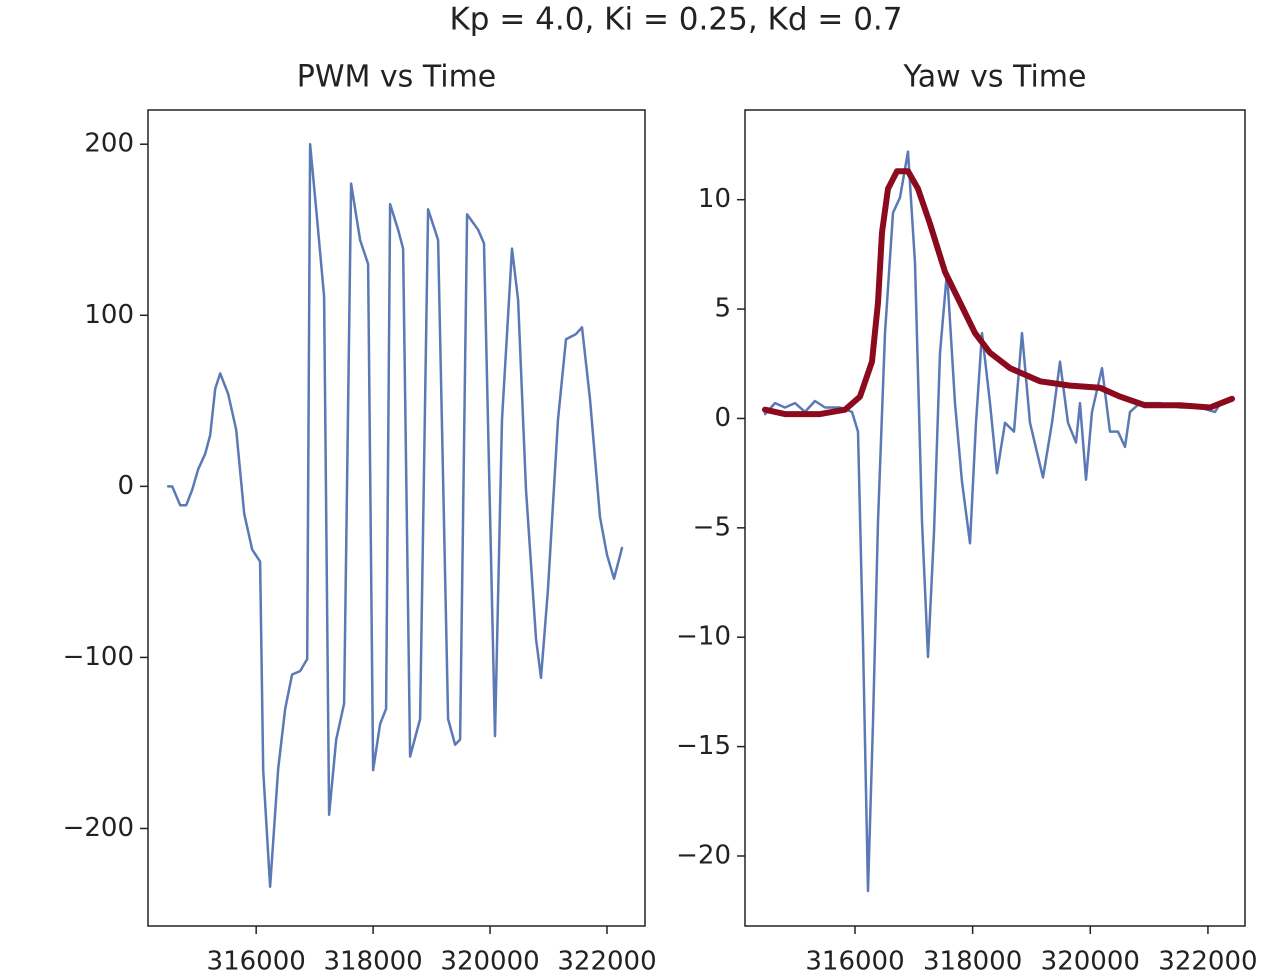 The height and width of the screenshot is (978, 1279). I want to click on subplot-title: Yaw vs Time, so click(995, 77).